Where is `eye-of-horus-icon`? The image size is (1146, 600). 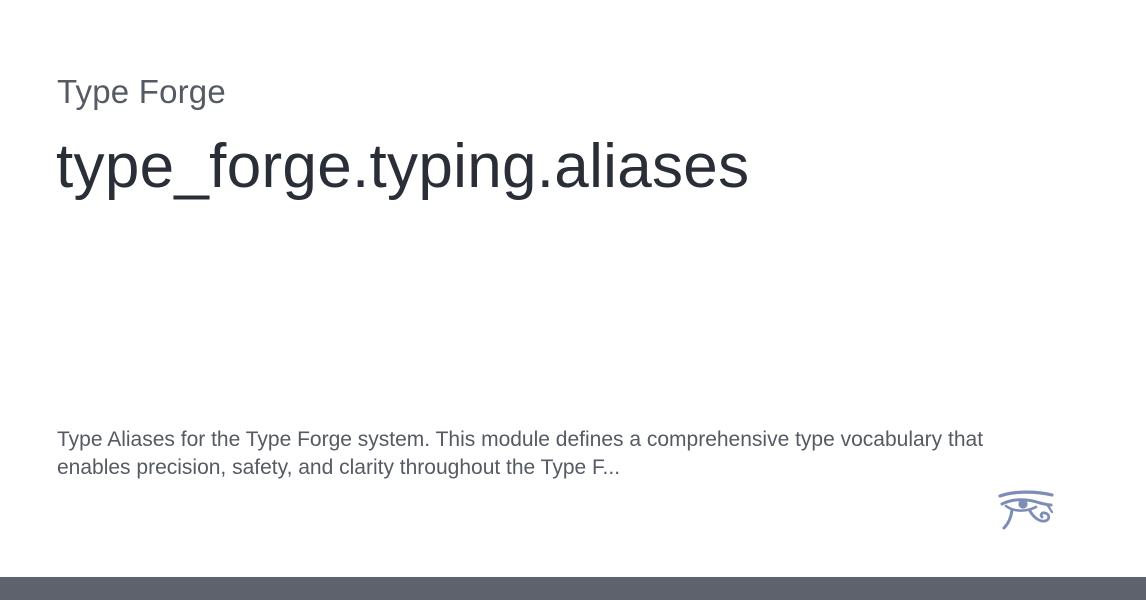 eye-of-horus-icon is located at coordinates (1026, 510).